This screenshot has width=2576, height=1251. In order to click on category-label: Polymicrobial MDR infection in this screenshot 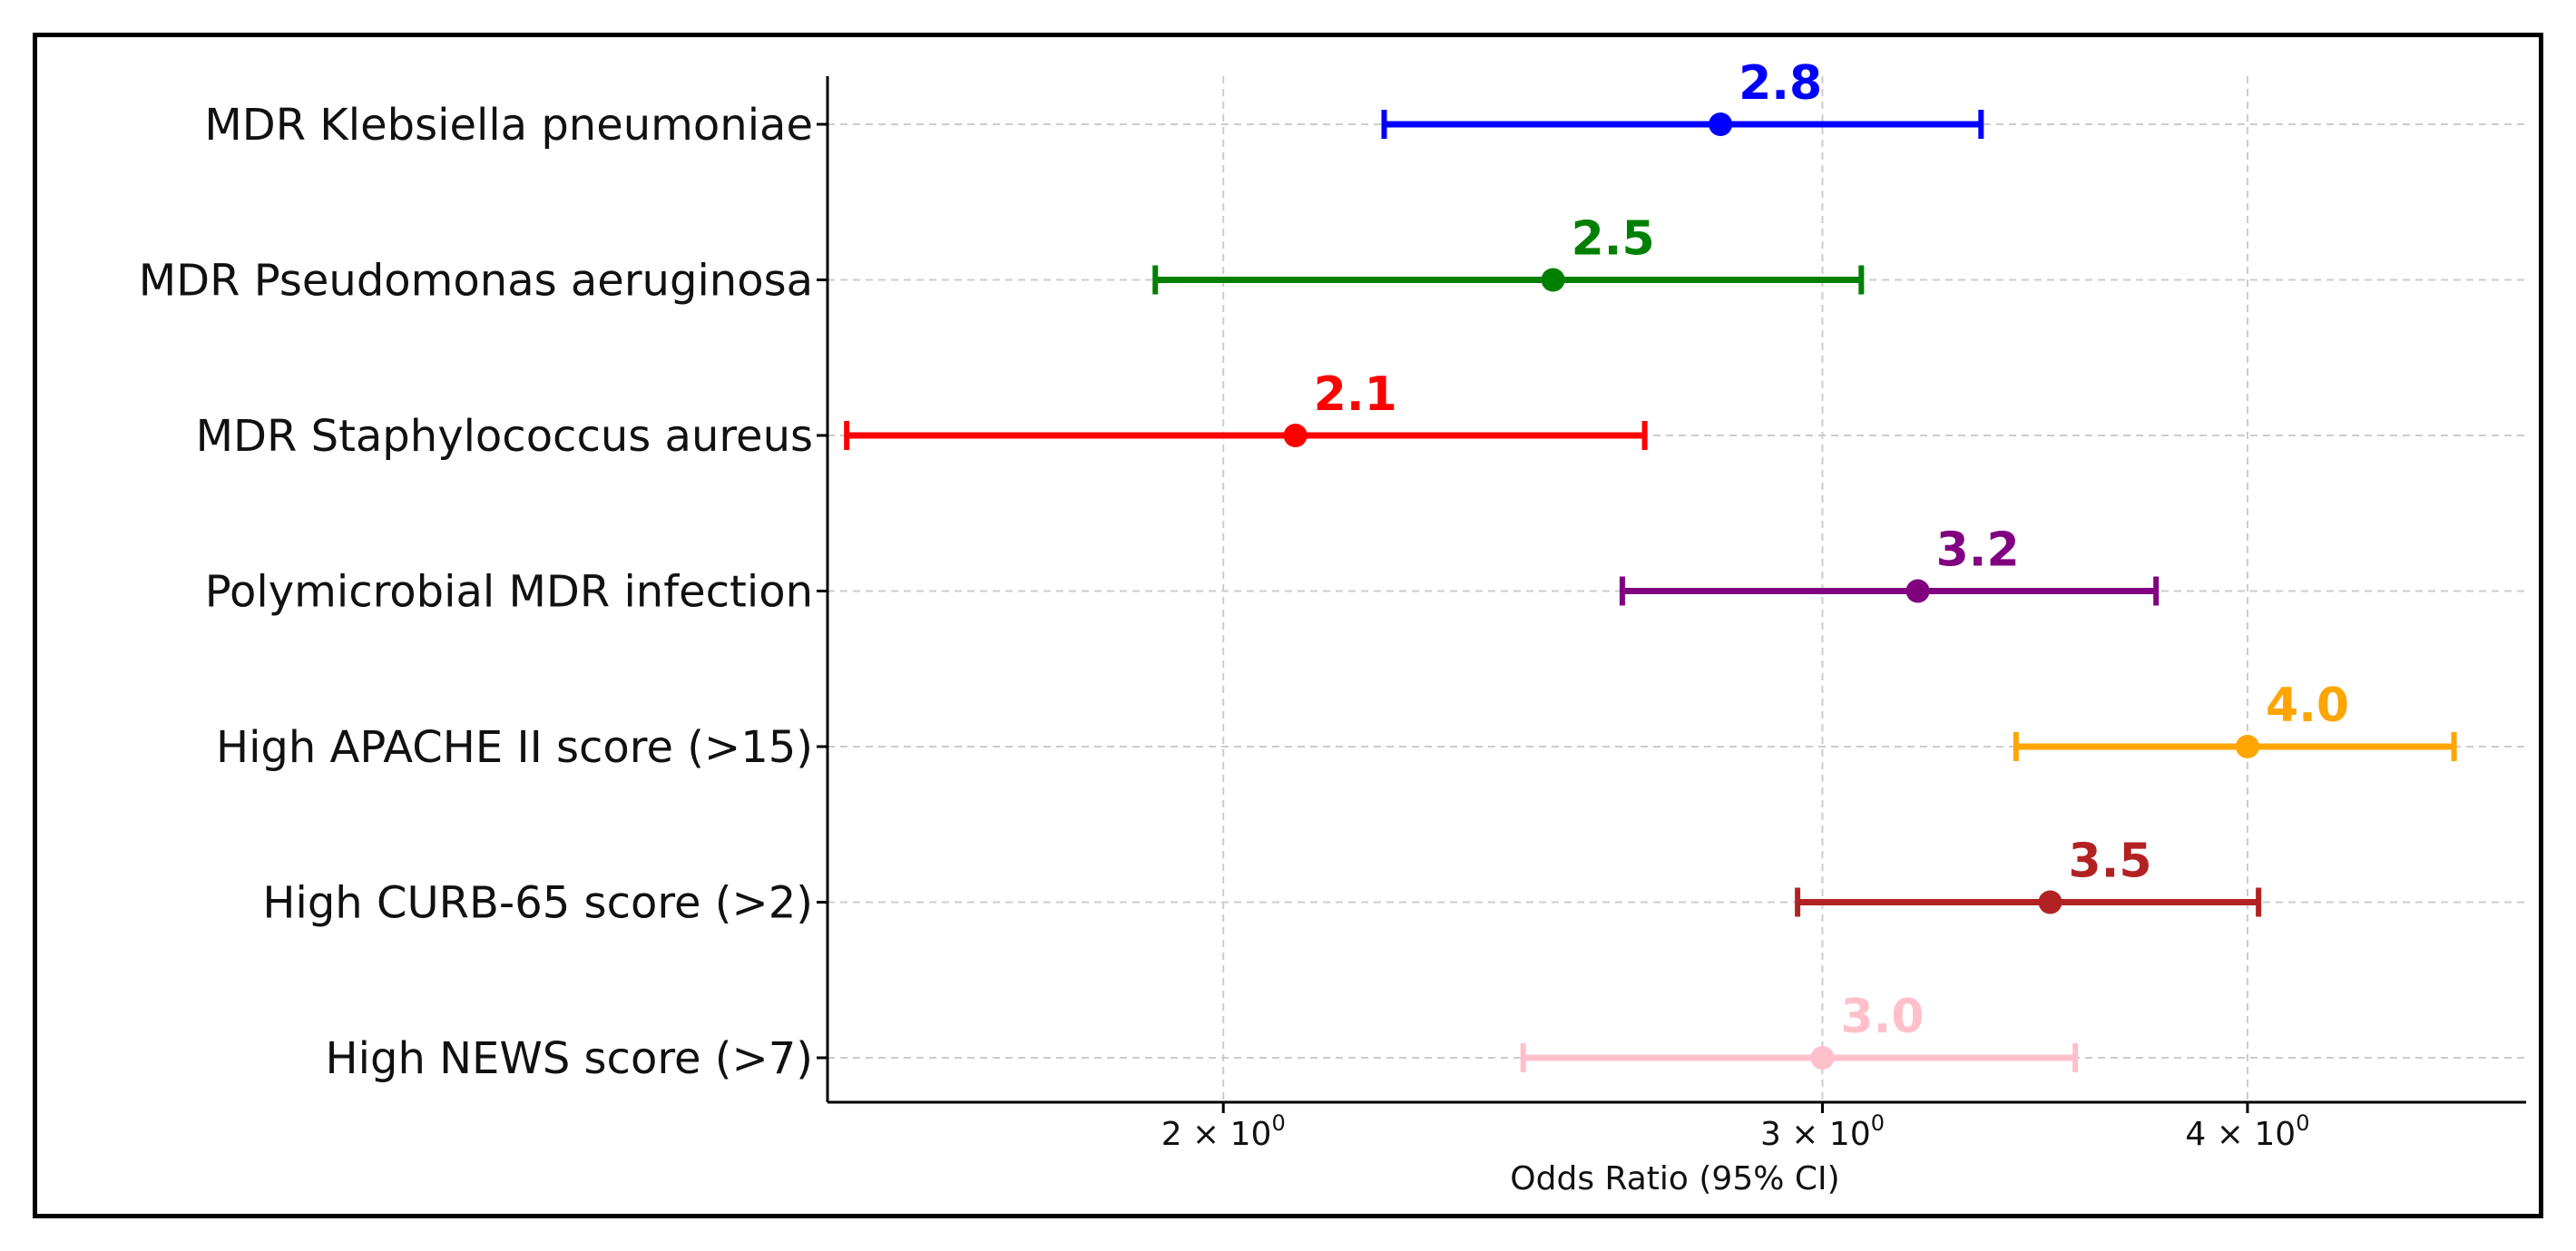, I will do `click(509, 592)`.